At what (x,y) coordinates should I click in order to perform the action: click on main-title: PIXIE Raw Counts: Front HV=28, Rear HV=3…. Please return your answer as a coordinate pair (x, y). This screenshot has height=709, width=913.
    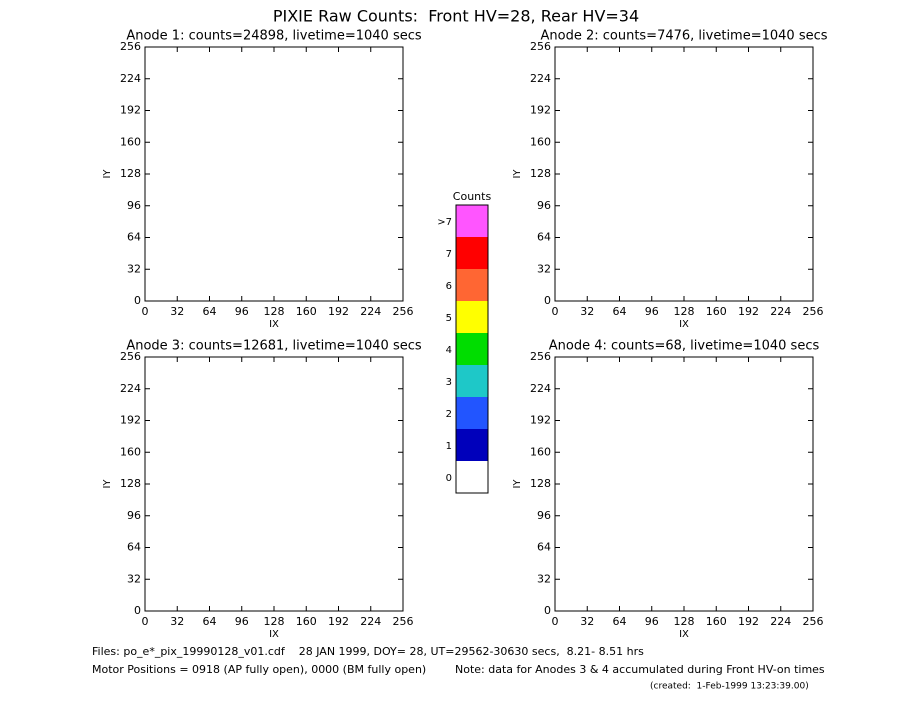
    Looking at the image, I should click on (456, 16).